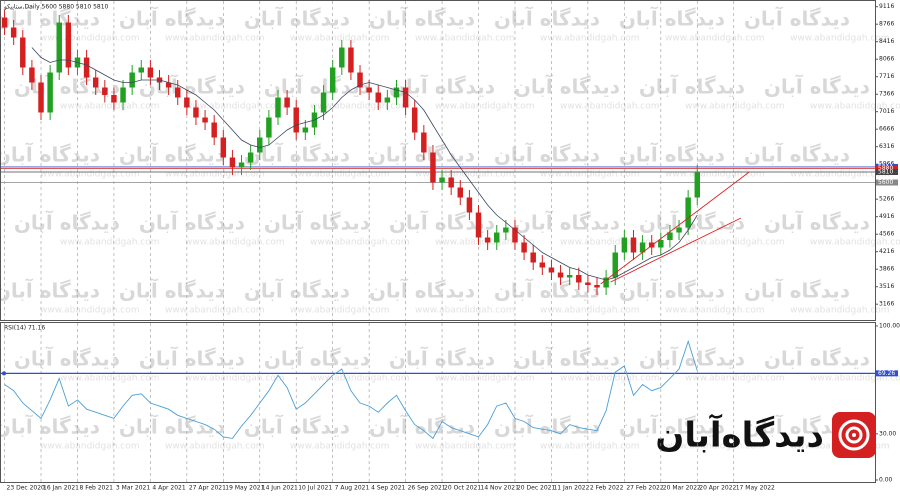  What do you see at coordinates (886, 304) in the screenshot?
I see `y-tick-label: 3166` at bounding box center [886, 304].